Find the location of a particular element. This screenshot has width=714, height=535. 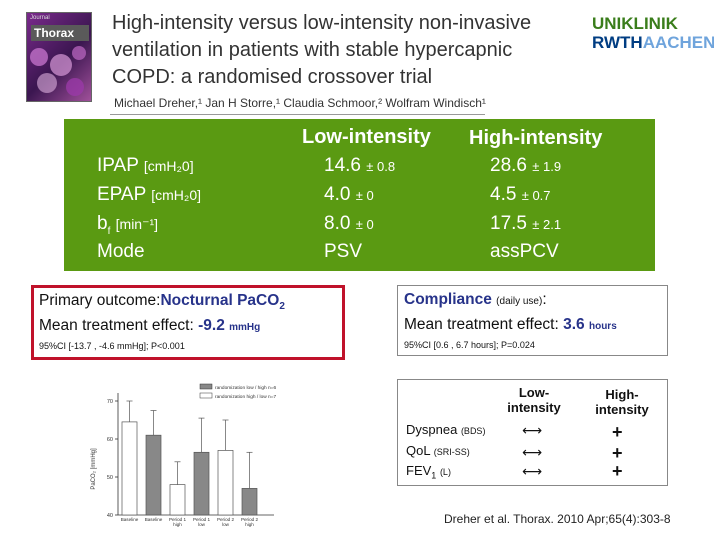

y-tick-label: 70 is located at coordinates (110, 402).